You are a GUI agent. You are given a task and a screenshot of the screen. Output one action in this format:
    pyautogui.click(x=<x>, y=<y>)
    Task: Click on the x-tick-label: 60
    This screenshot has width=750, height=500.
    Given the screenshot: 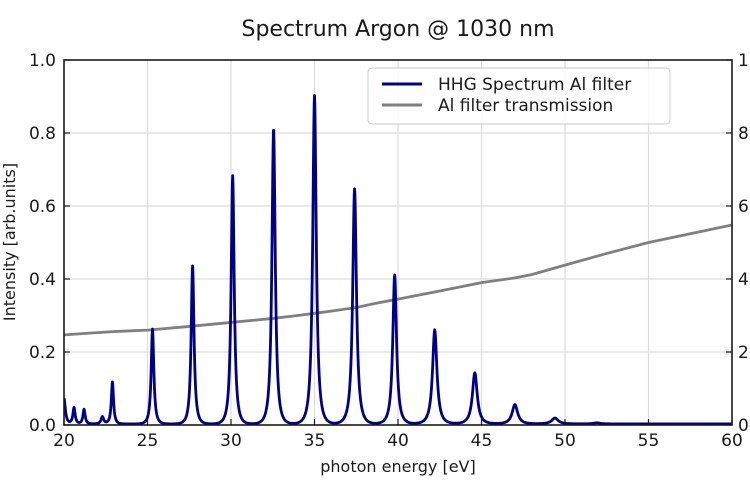 What is the action you would take?
    pyautogui.click(x=732, y=441)
    